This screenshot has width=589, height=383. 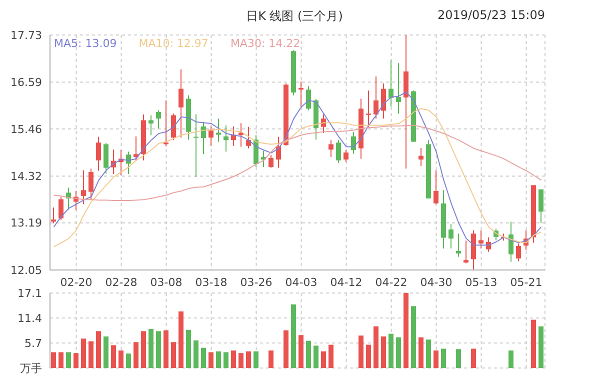 What do you see at coordinates (26, 129) in the screenshot?
I see `y-tick-label: 15.46` at bounding box center [26, 129].